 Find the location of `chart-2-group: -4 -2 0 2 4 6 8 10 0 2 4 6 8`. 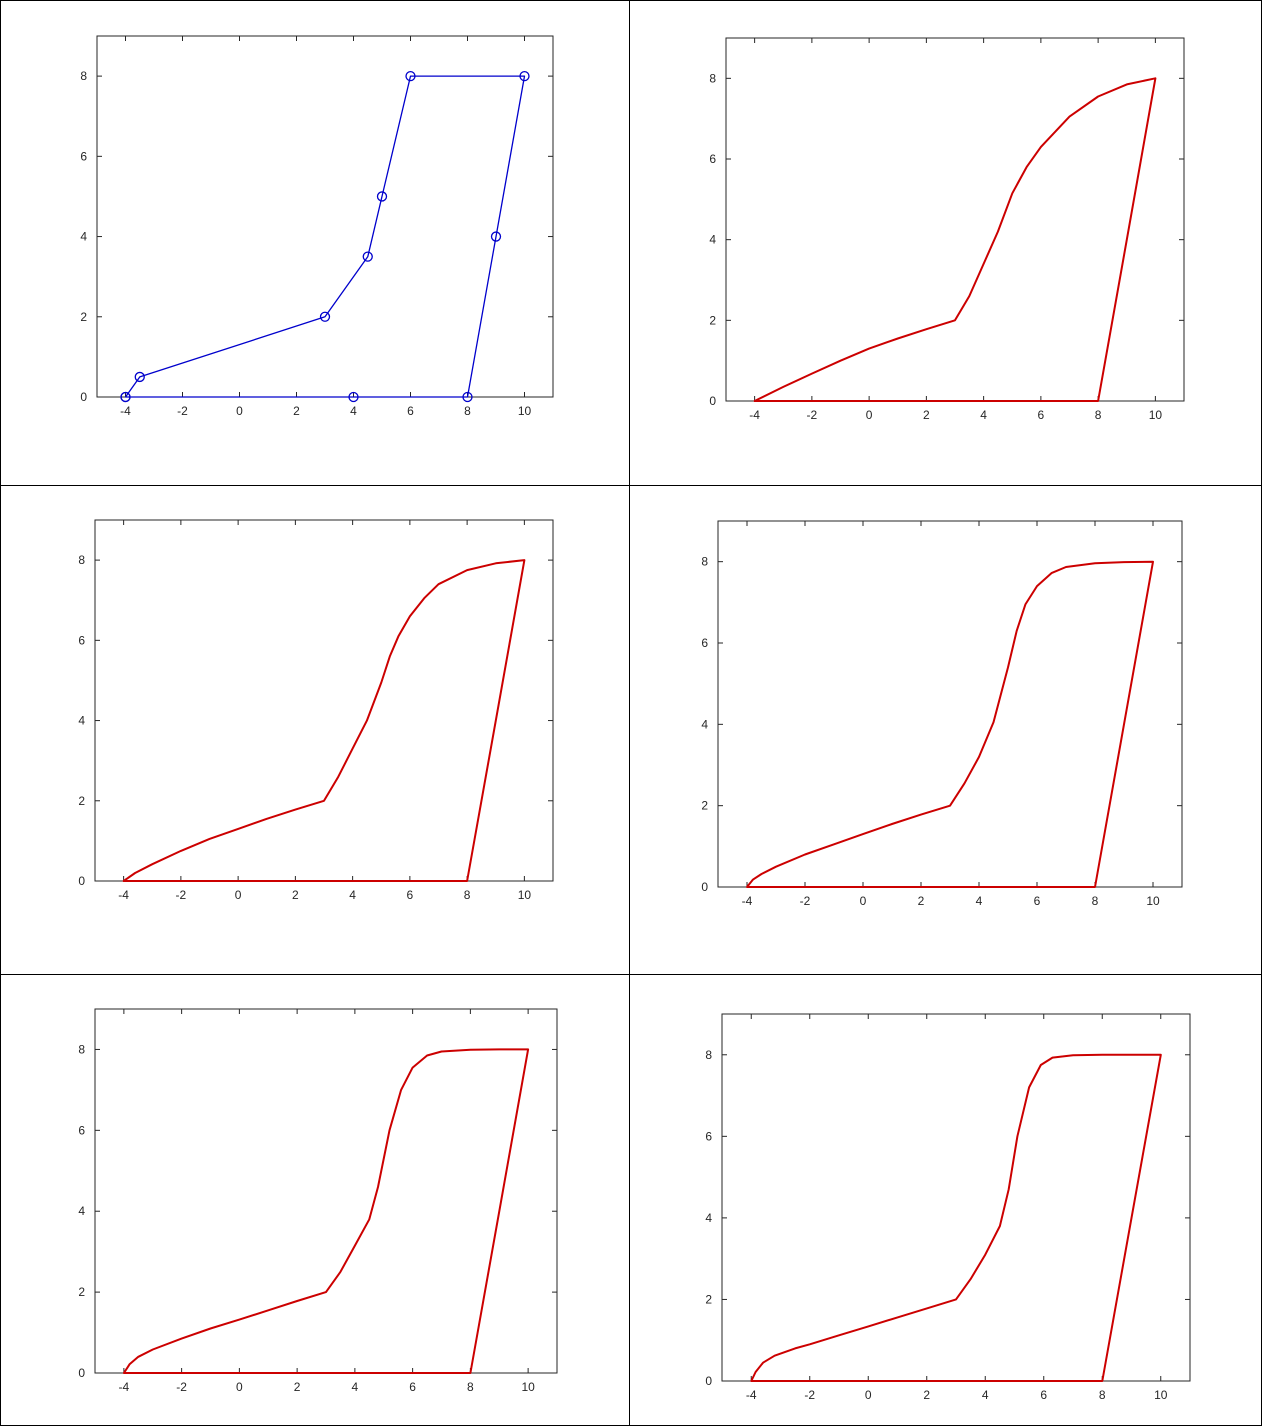

chart-2-group: -4 -2 0 2 4 6 8 10 0 2 4 6 8 is located at coordinates (947, 229).